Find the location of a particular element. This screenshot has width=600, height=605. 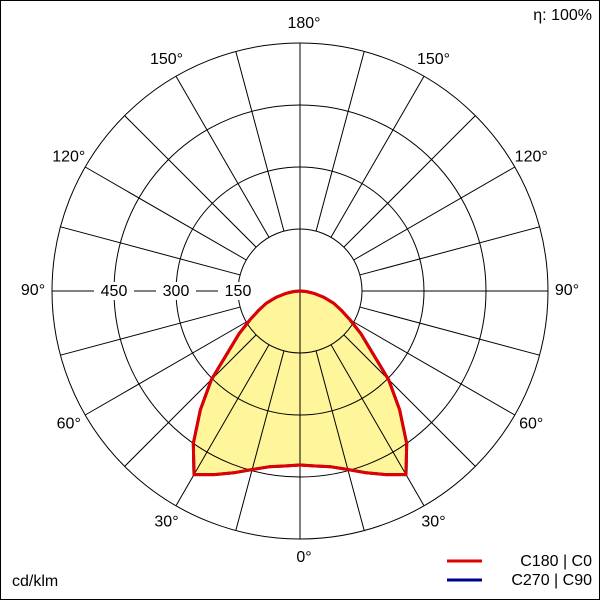

legend-label: C270 | C90 is located at coordinates (551, 580).